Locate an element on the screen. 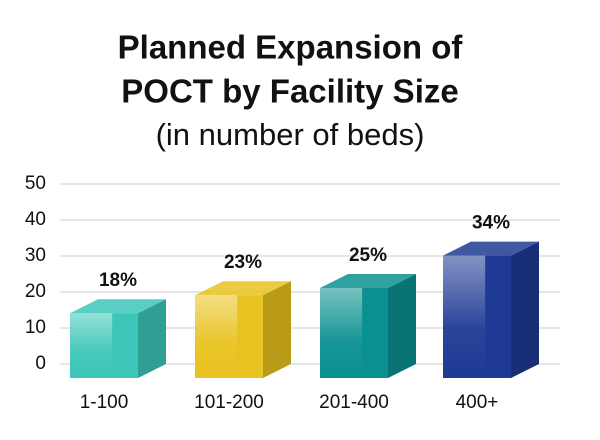 This screenshot has height=440, width=600. y-tick-label: 40 is located at coordinates (35, 219).